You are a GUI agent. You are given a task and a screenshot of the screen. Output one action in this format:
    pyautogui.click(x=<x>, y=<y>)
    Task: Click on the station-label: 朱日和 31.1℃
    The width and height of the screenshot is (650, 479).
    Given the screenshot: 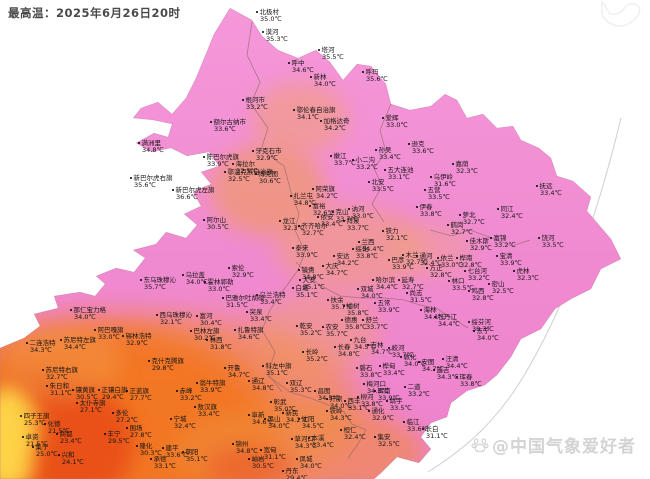 What is the action you would take?
    pyautogui.click(x=59, y=390)
    